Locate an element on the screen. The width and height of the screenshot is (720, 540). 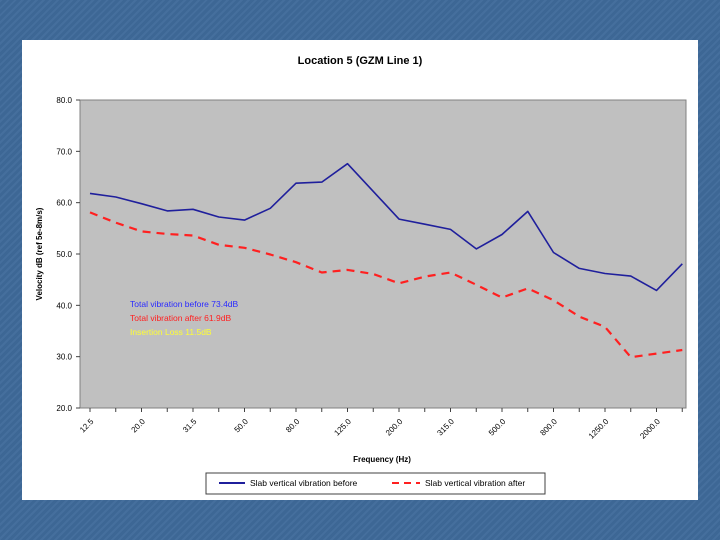
x-tick-label: 50.0 is located at coordinates (242, 426).